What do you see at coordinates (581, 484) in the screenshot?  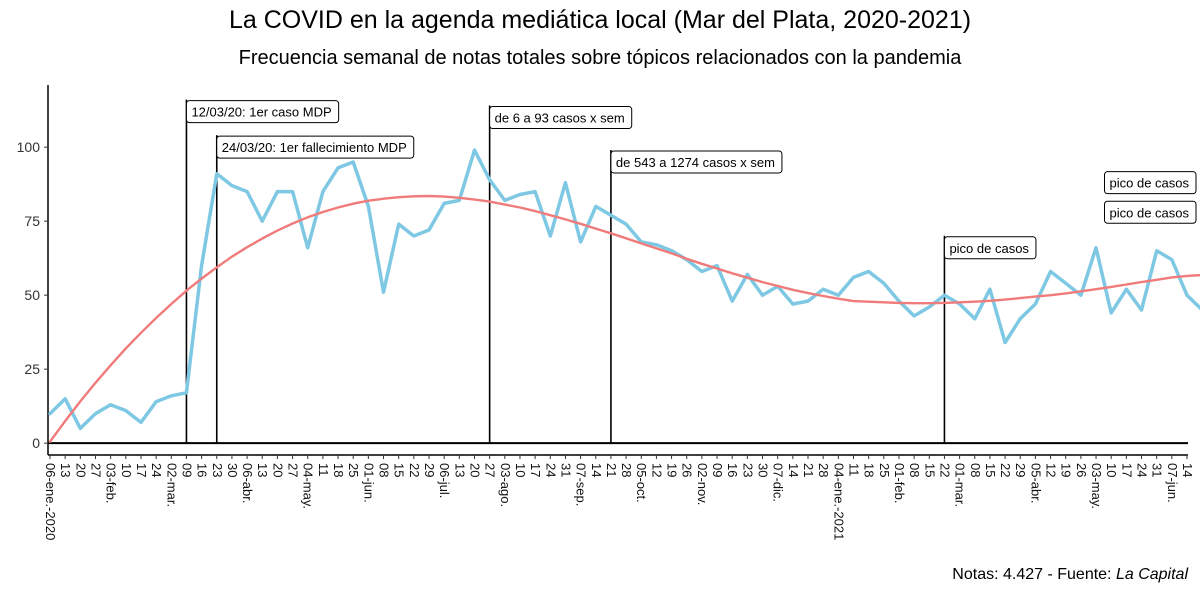 I see `x-tick-label: 07-sep.` at bounding box center [581, 484].